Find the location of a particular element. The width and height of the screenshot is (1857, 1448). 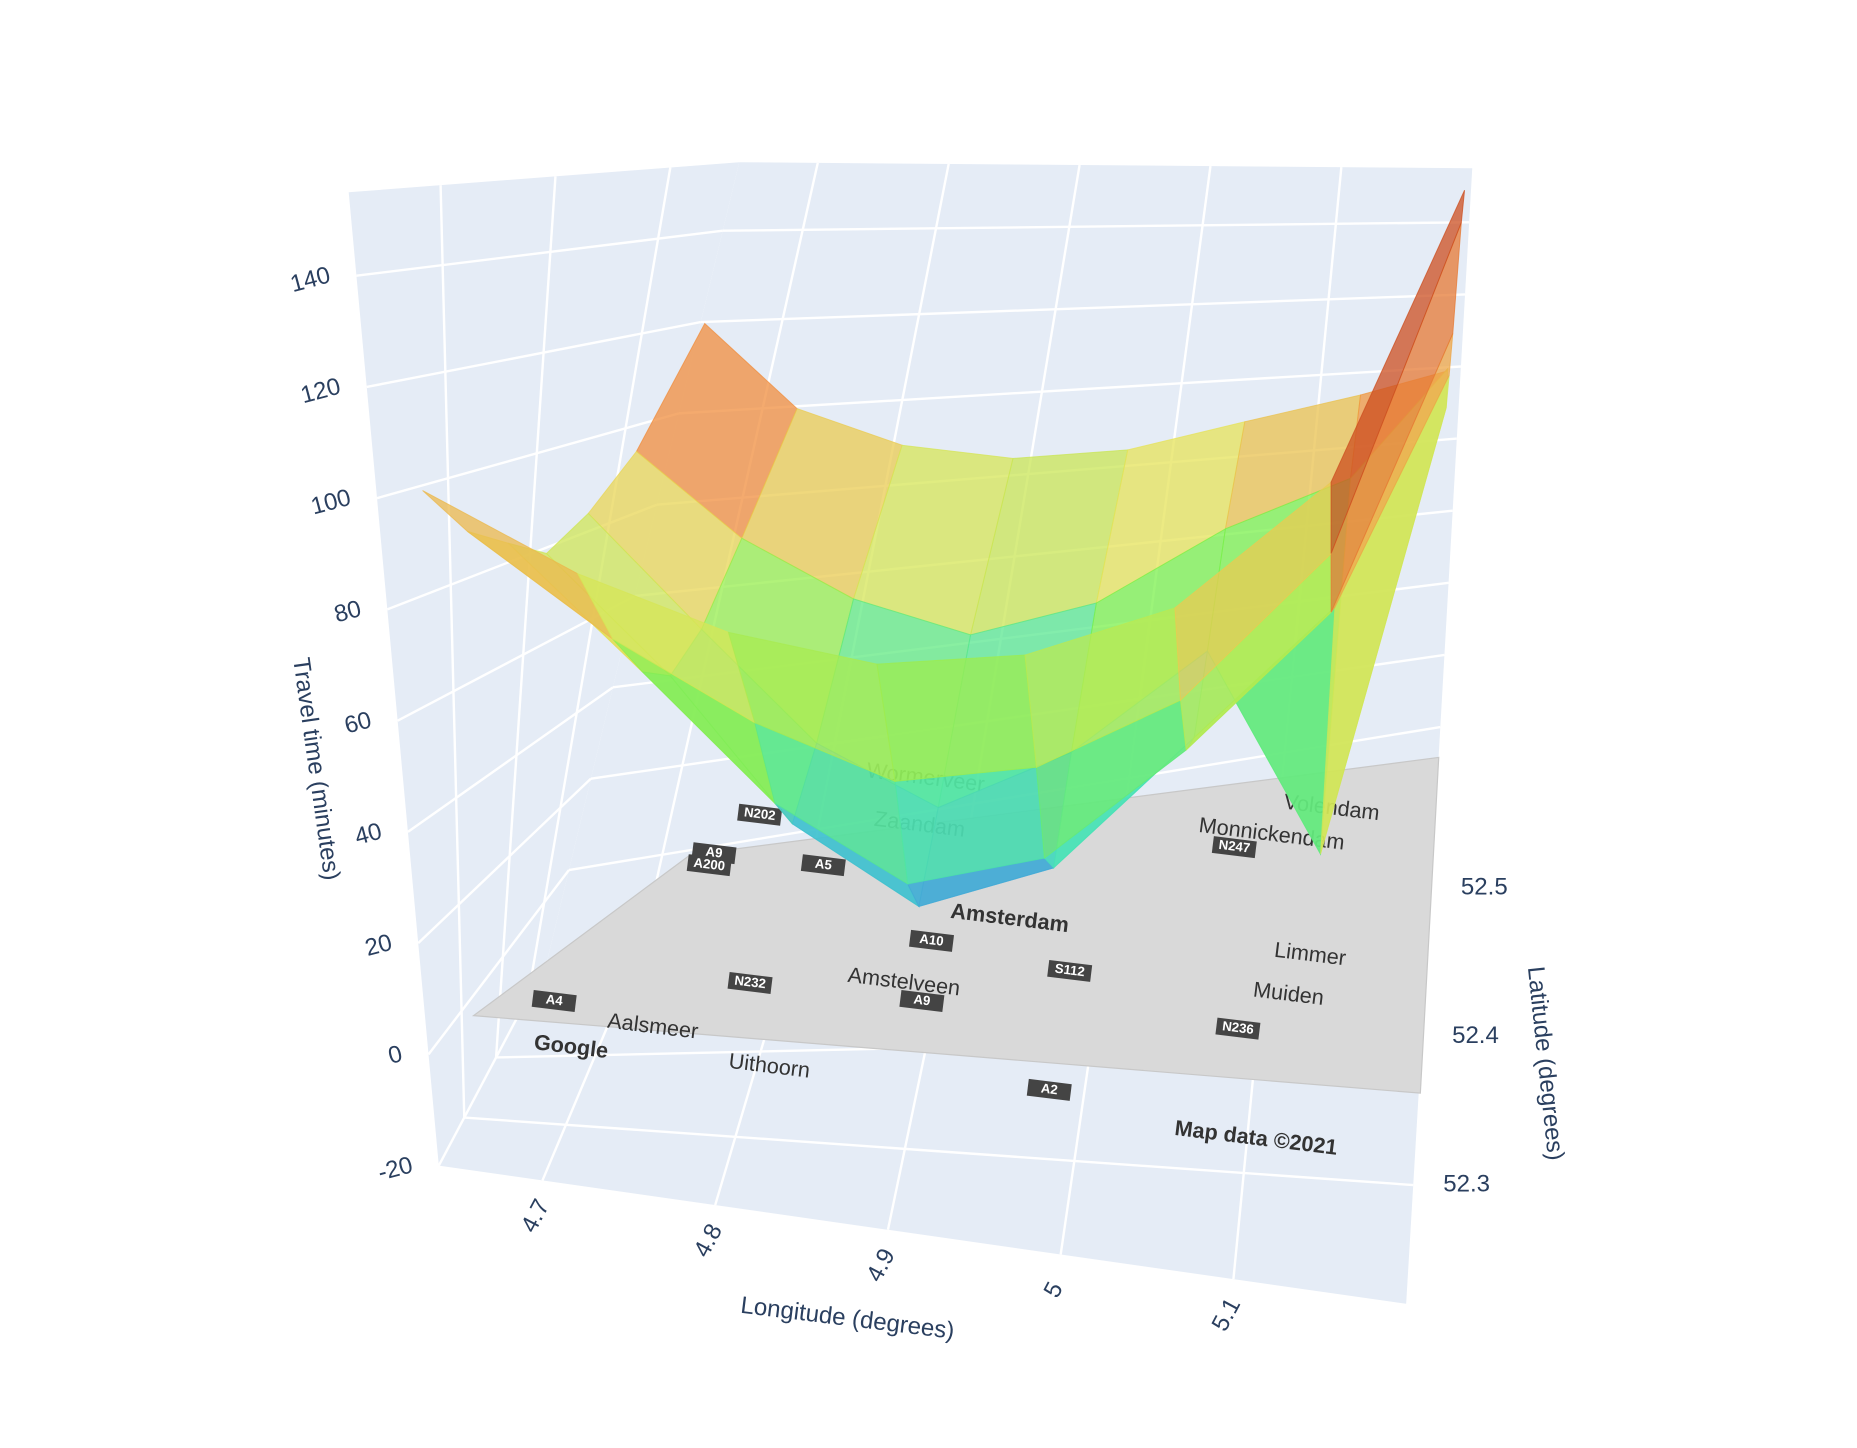

z-tick-label: 80 is located at coordinates (347, 611).